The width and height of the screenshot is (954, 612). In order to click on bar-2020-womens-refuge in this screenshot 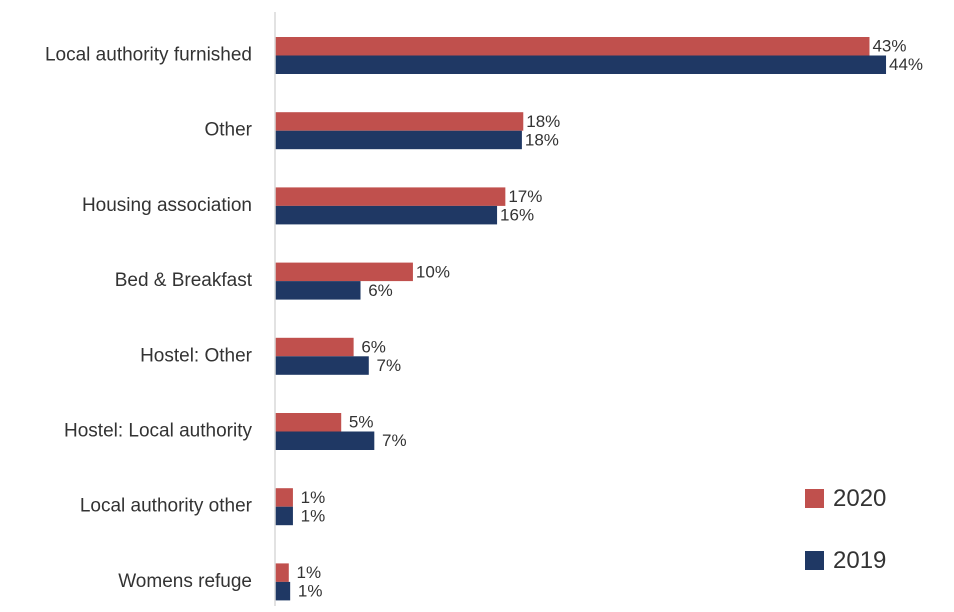, I will do `click(282, 572)`.